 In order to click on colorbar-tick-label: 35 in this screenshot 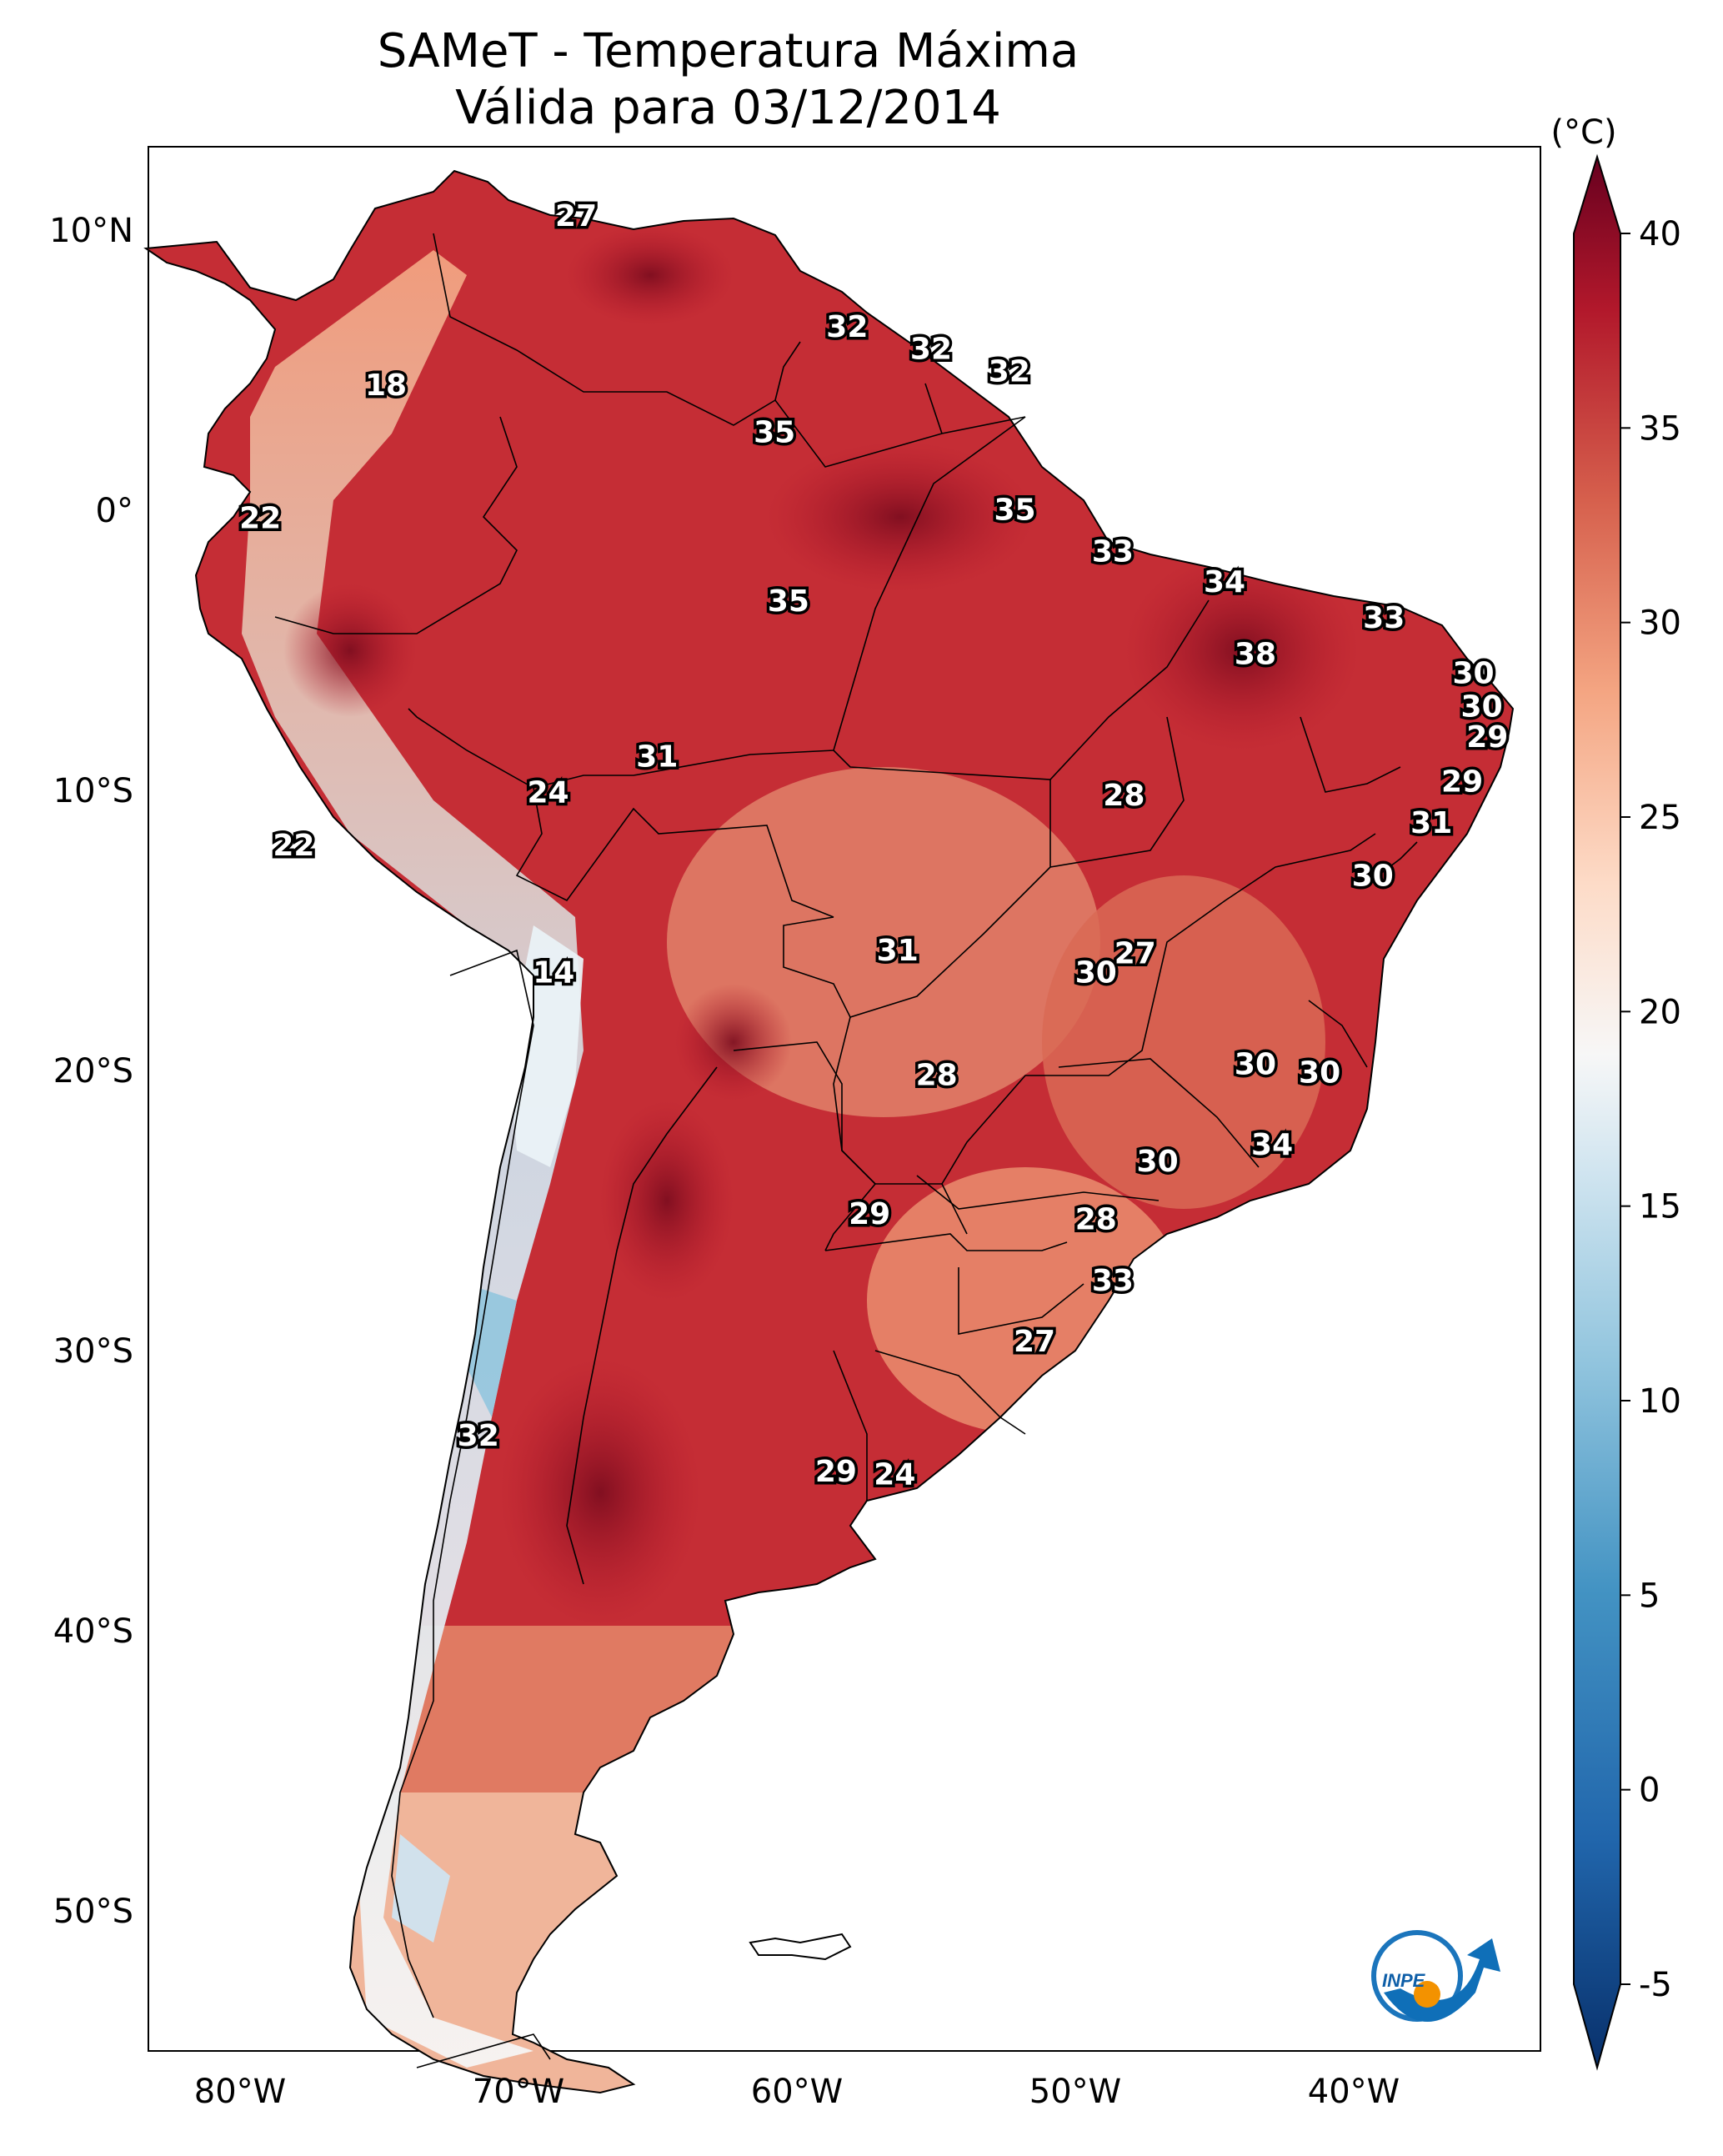, I will do `click(1660, 428)`.